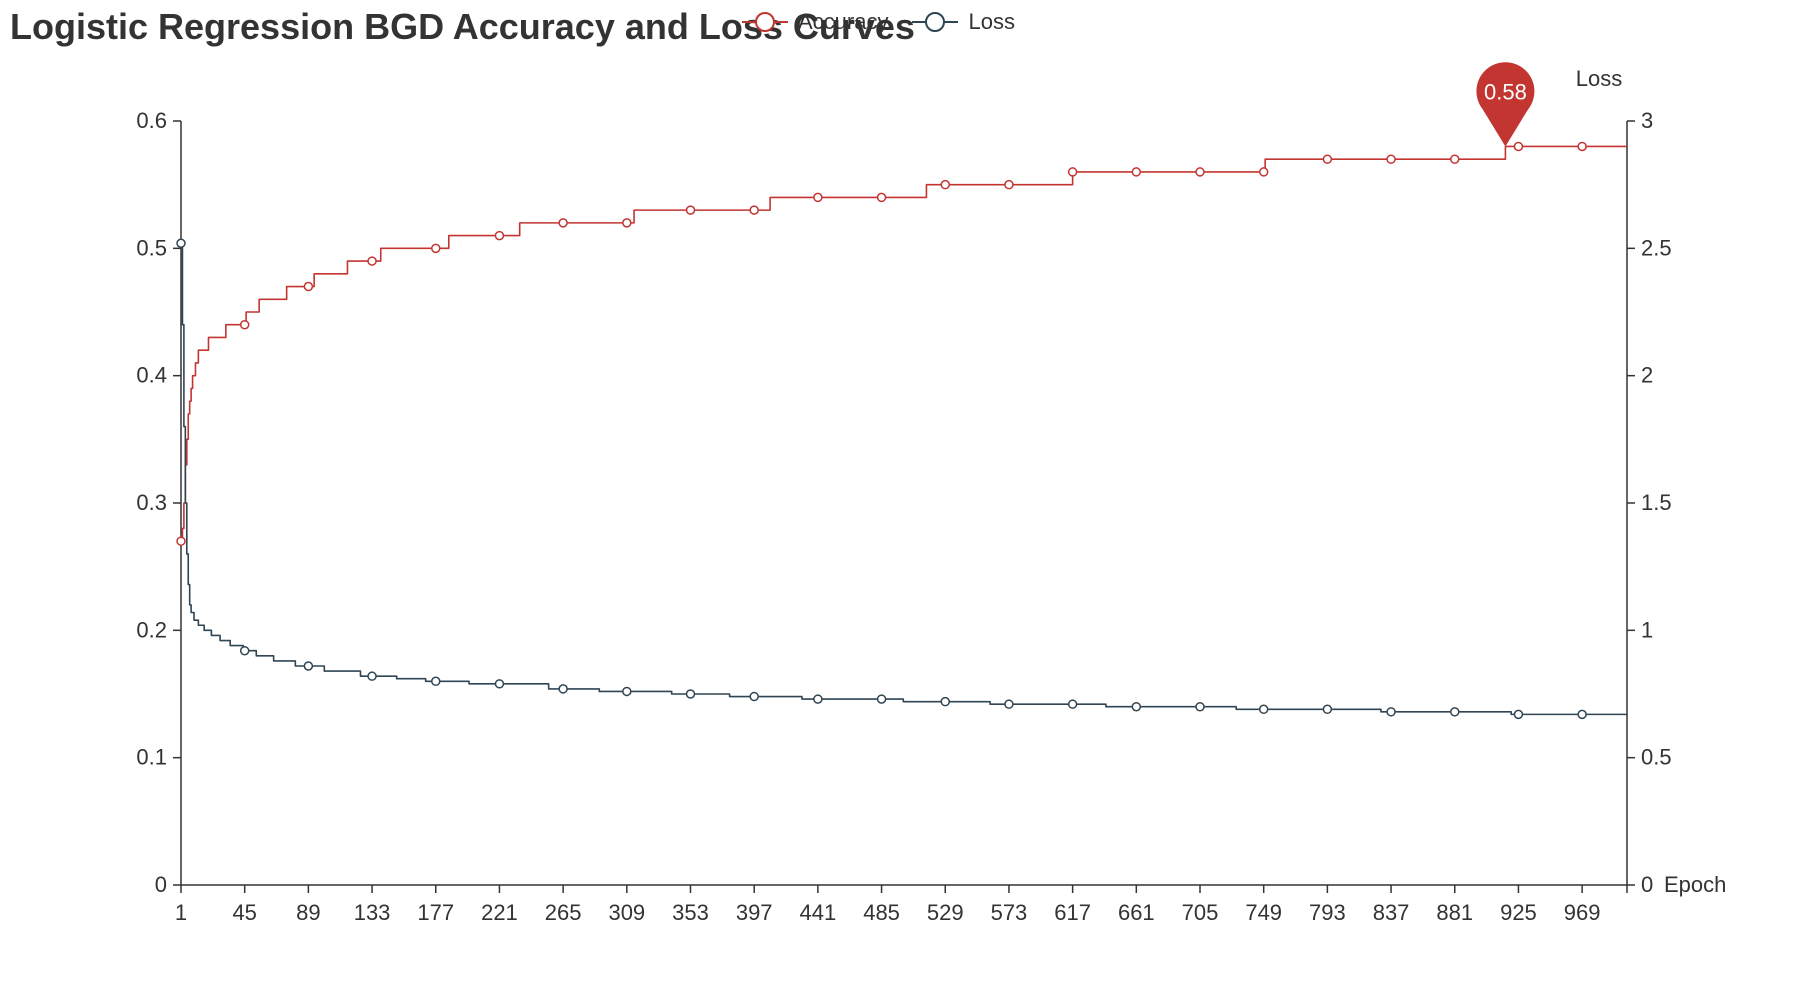 The height and width of the screenshot is (1000, 1800). I want to click on x-tick-label: 617, so click(1072, 912).